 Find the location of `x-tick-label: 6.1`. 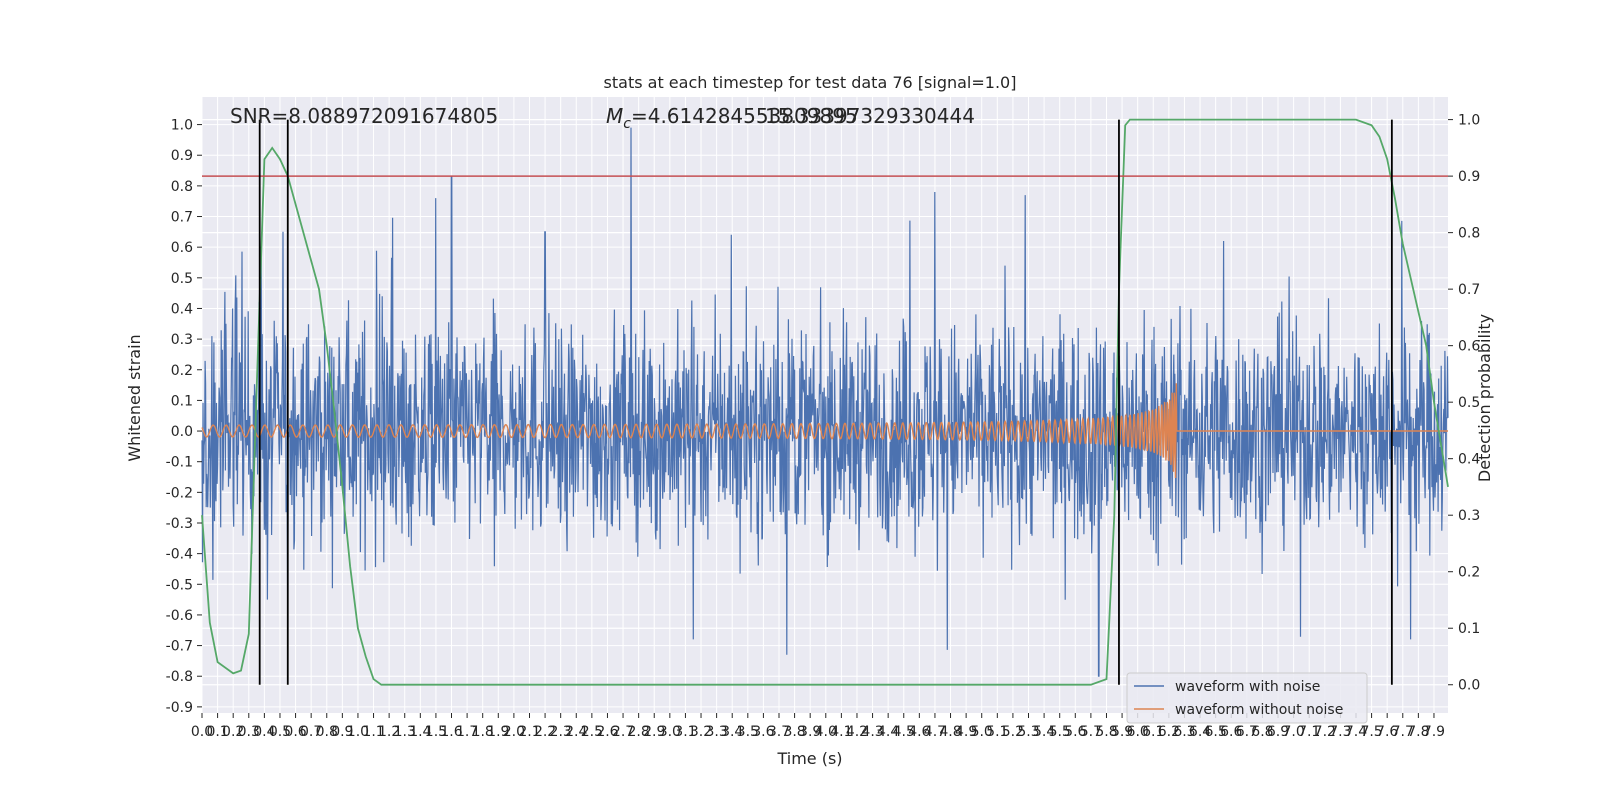

x-tick-label: 6.1 is located at coordinates (1153, 732).